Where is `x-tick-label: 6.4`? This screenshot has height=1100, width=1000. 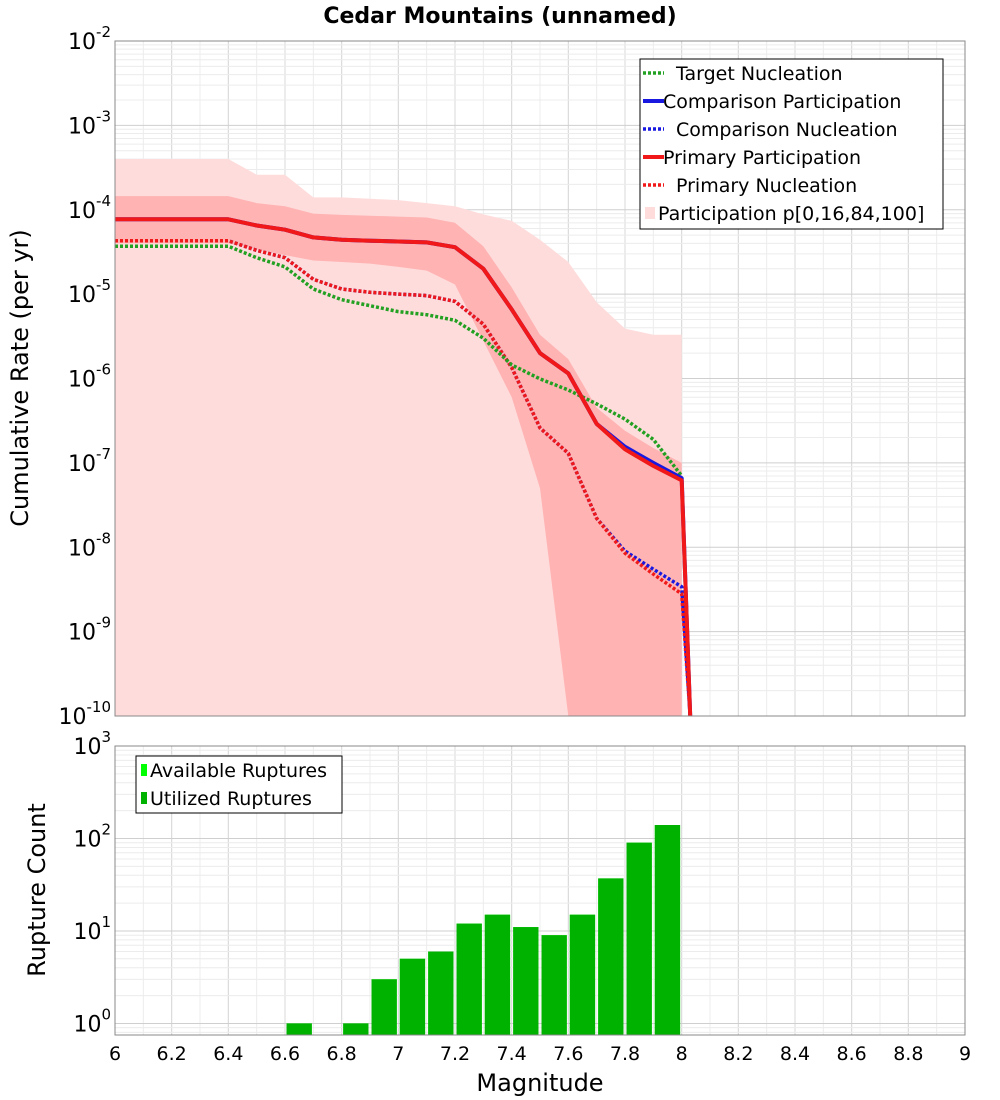 x-tick-label: 6.4 is located at coordinates (228, 1054).